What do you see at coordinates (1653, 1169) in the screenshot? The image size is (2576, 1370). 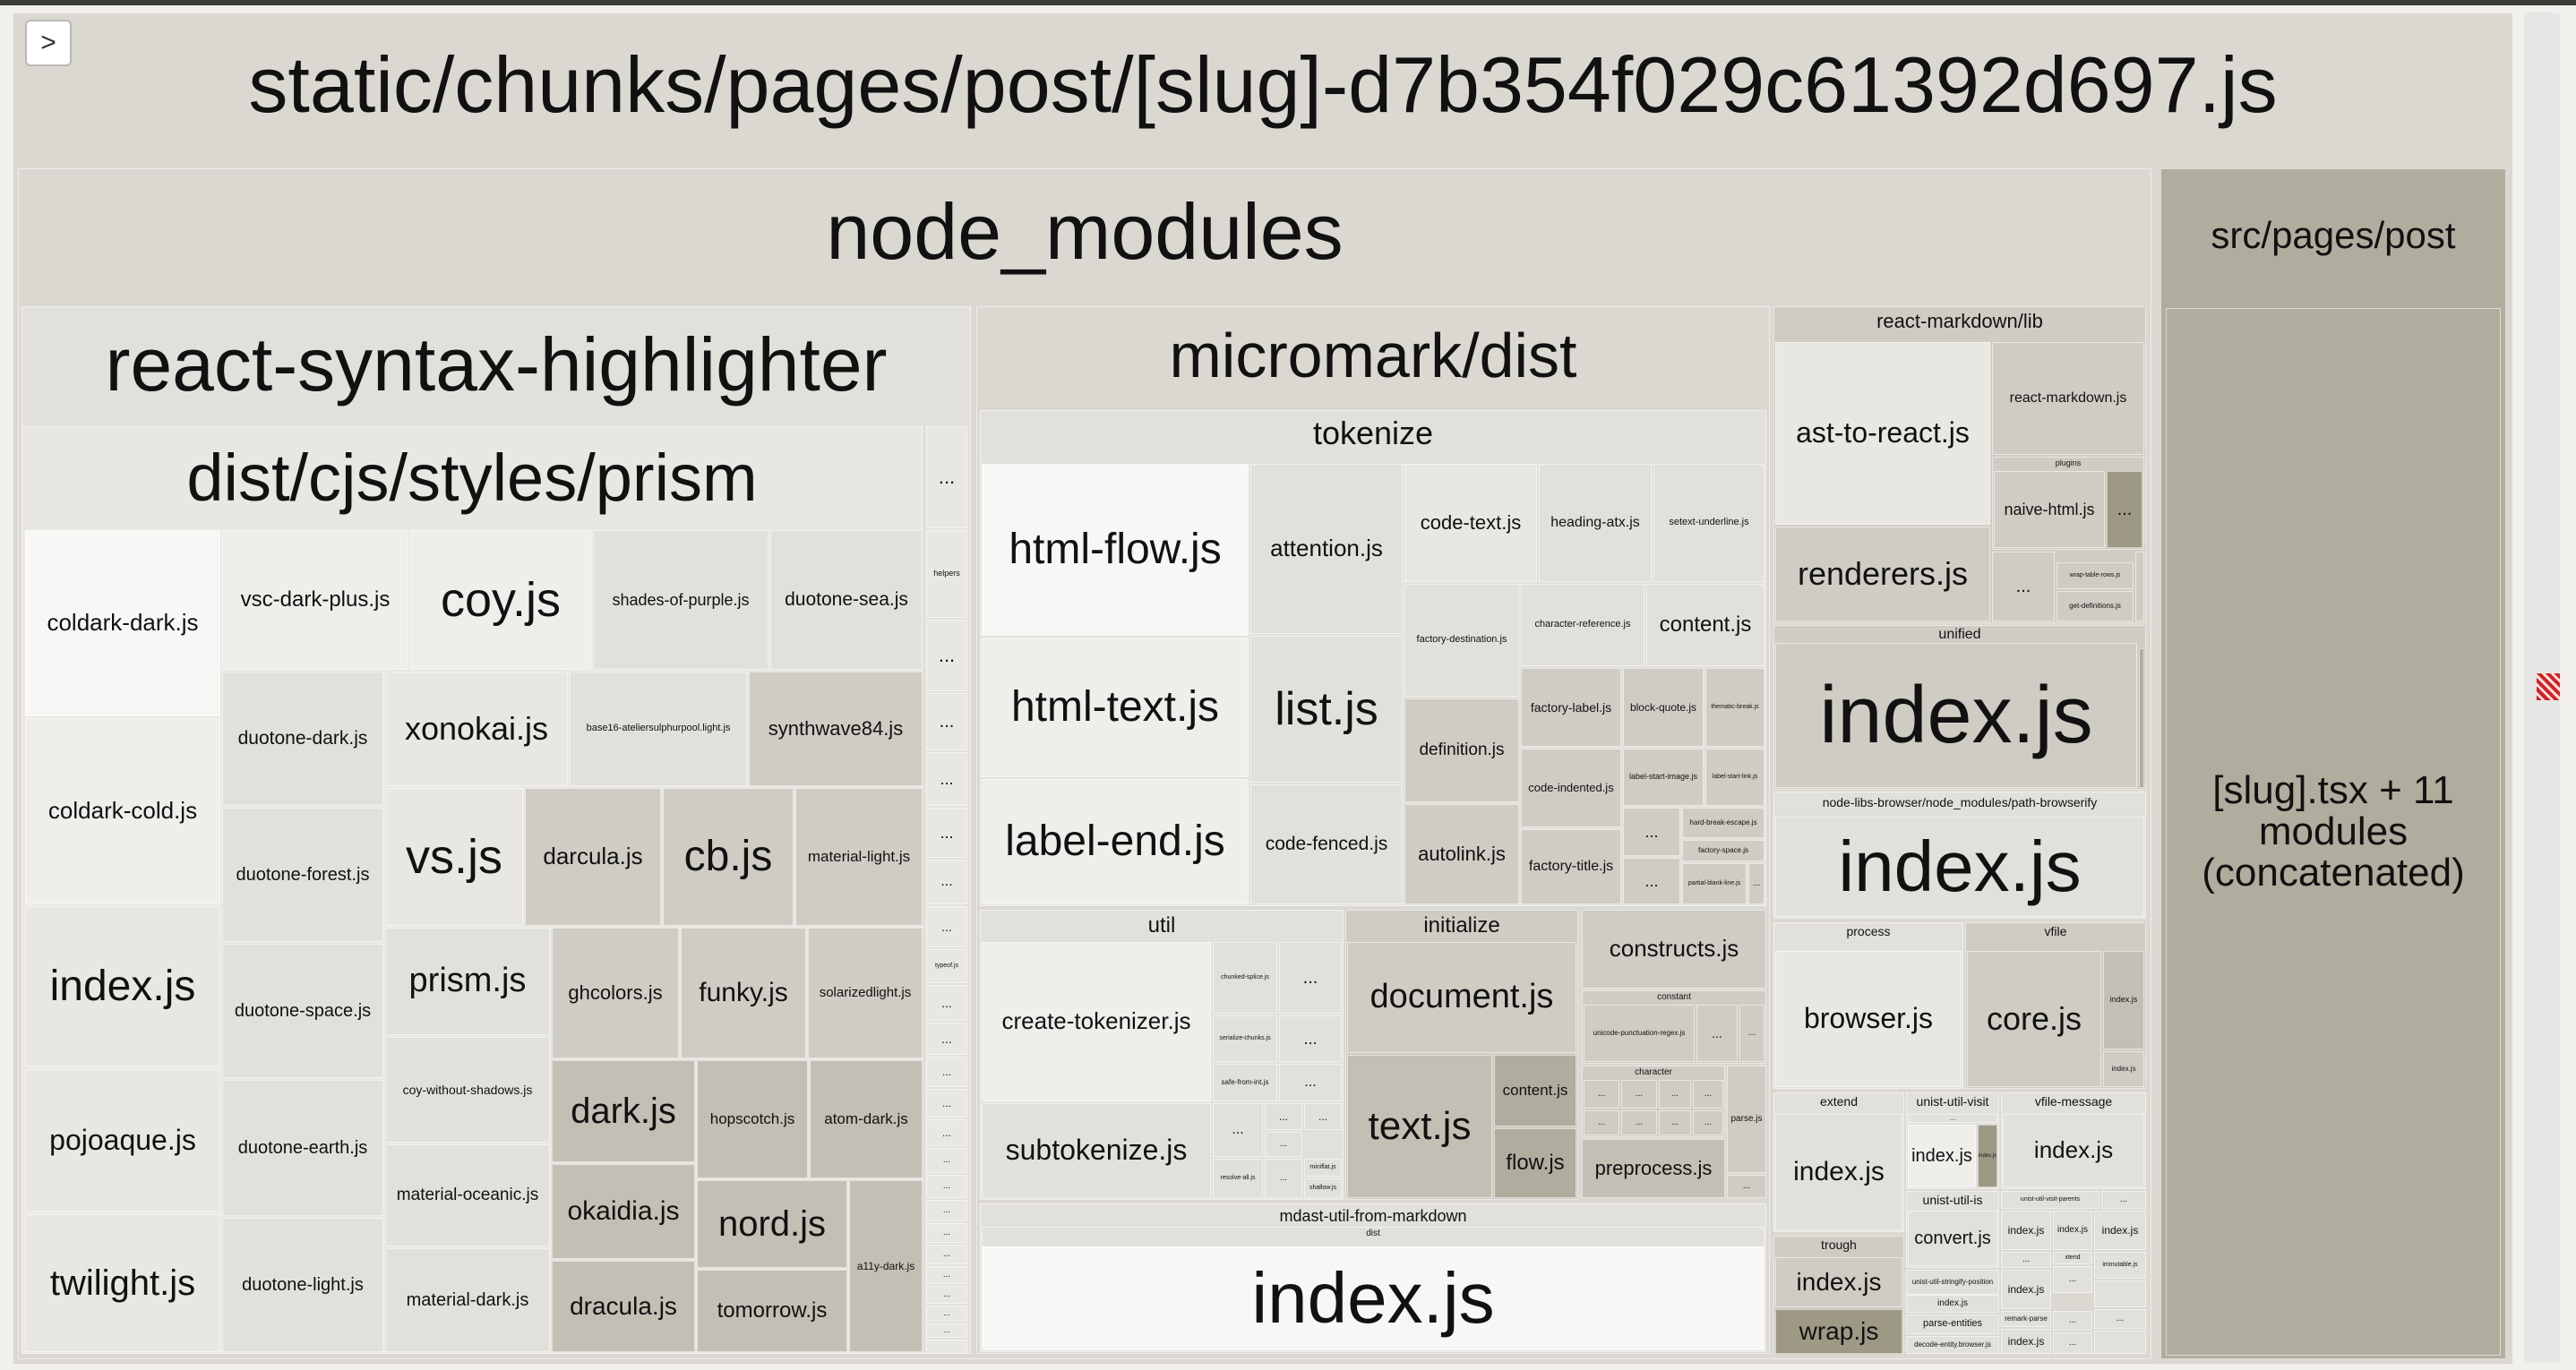 I see `treemap-module: preprocess.js` at bounding box center [1653, 1169].